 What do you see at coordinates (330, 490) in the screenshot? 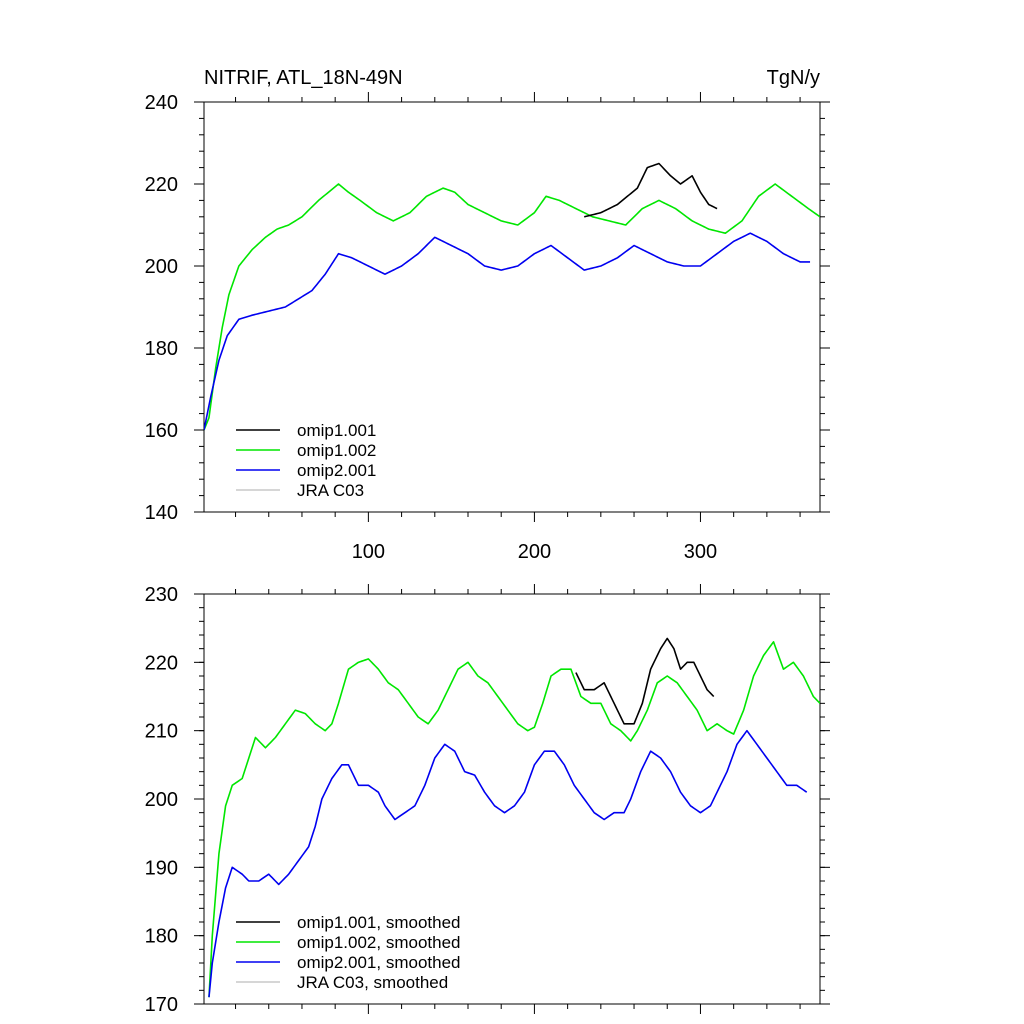
I see `legend-label: JRA C03` at bounding box center [330, 490].